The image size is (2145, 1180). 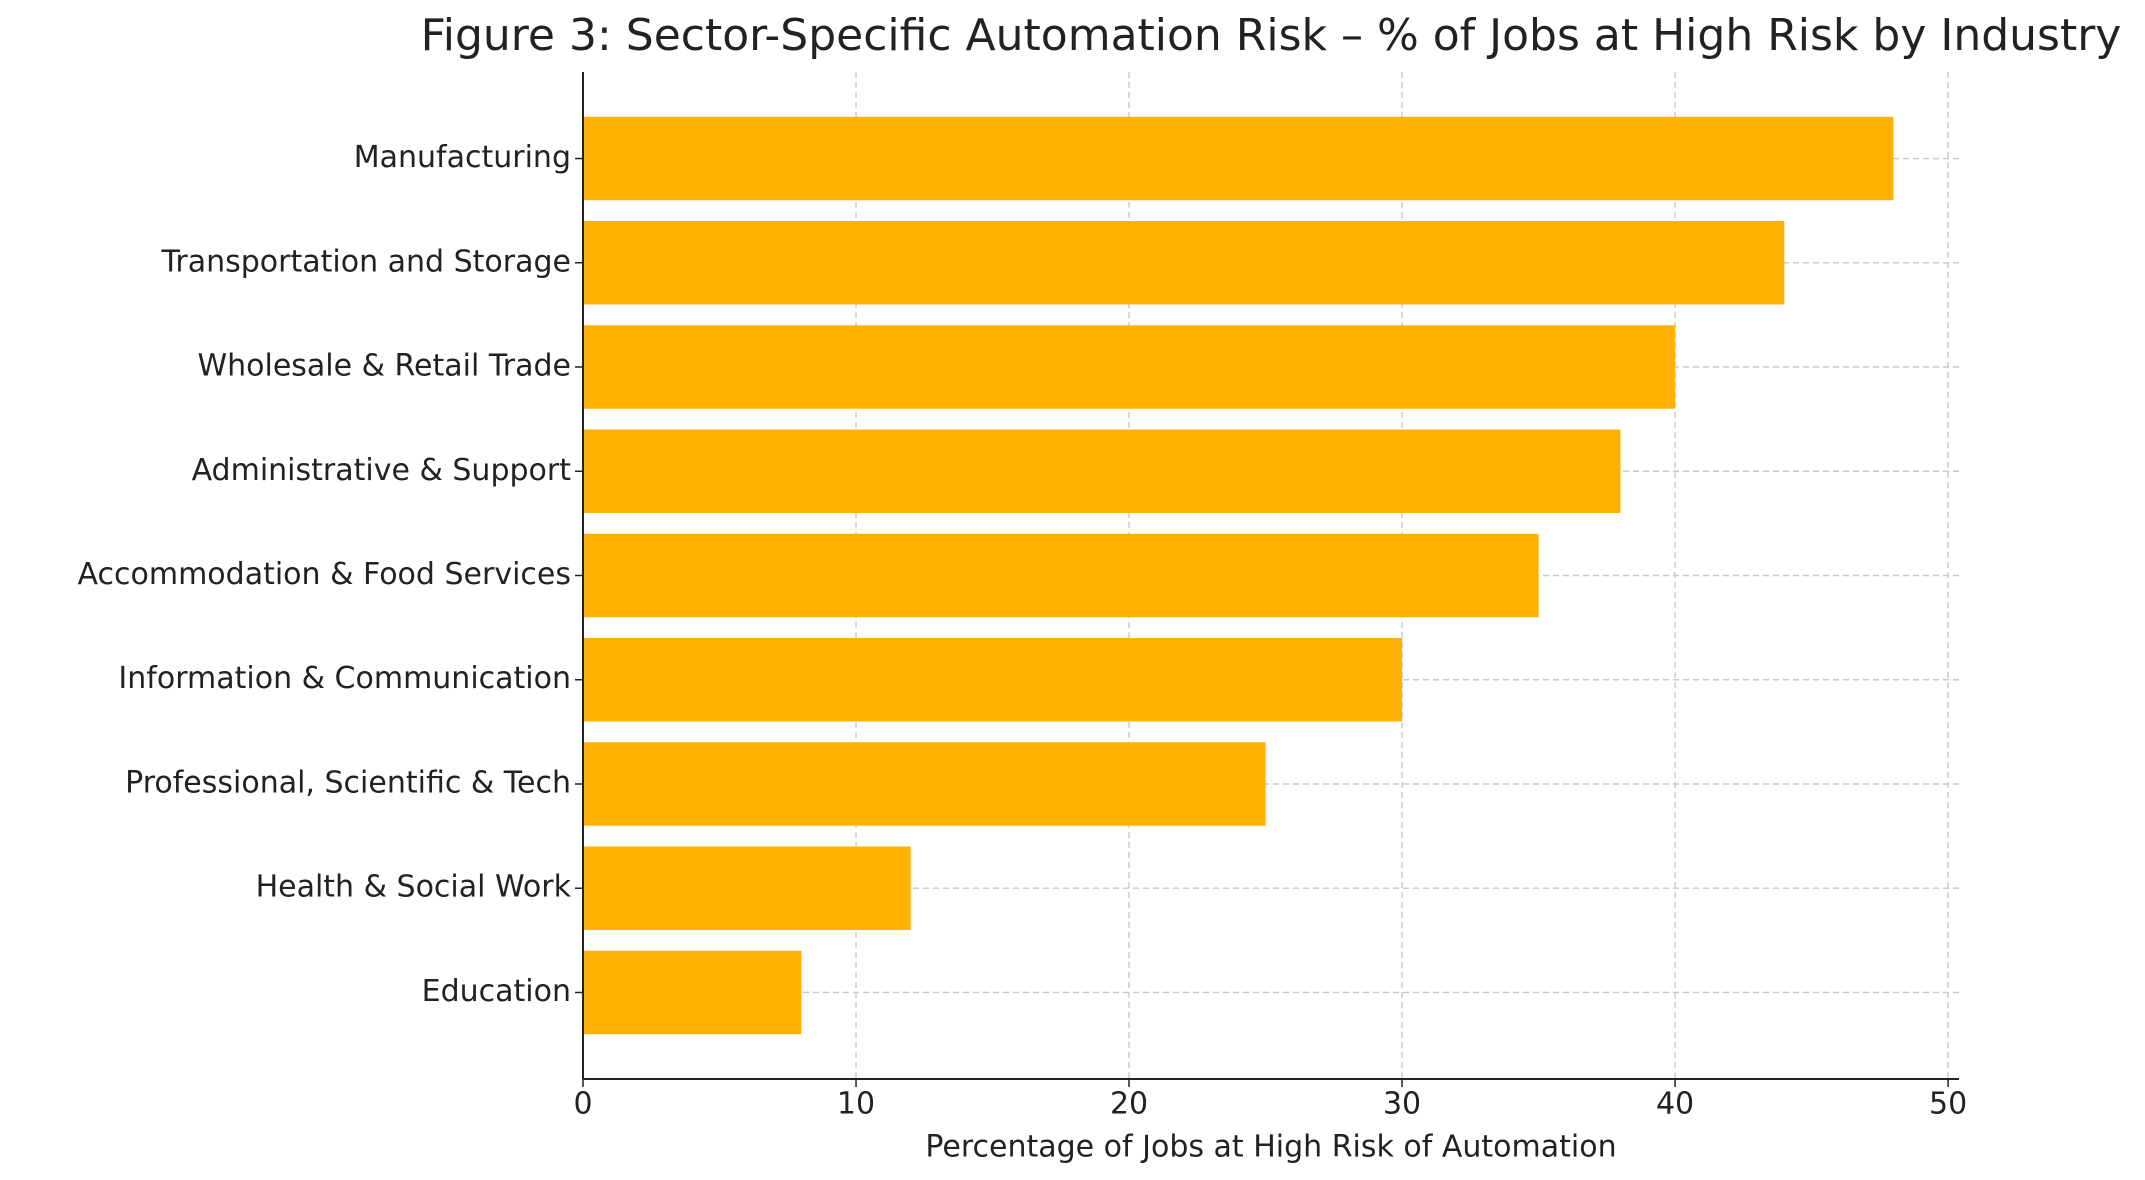 What do you see at coordinates (496, 991) in the screenshot?
I see `y-tick-label: Education` at bounding box center [496, 991].